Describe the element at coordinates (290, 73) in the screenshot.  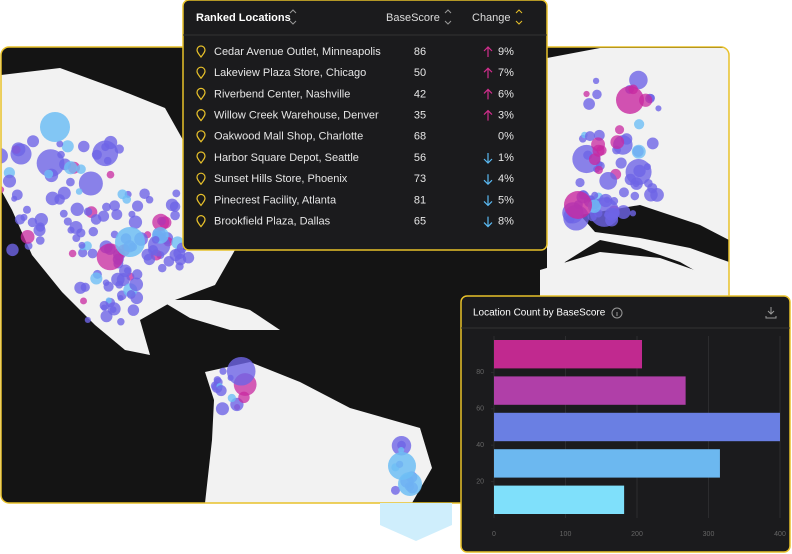
I see `location-name: Lakeview Plaza Store, Chicago` at that location.